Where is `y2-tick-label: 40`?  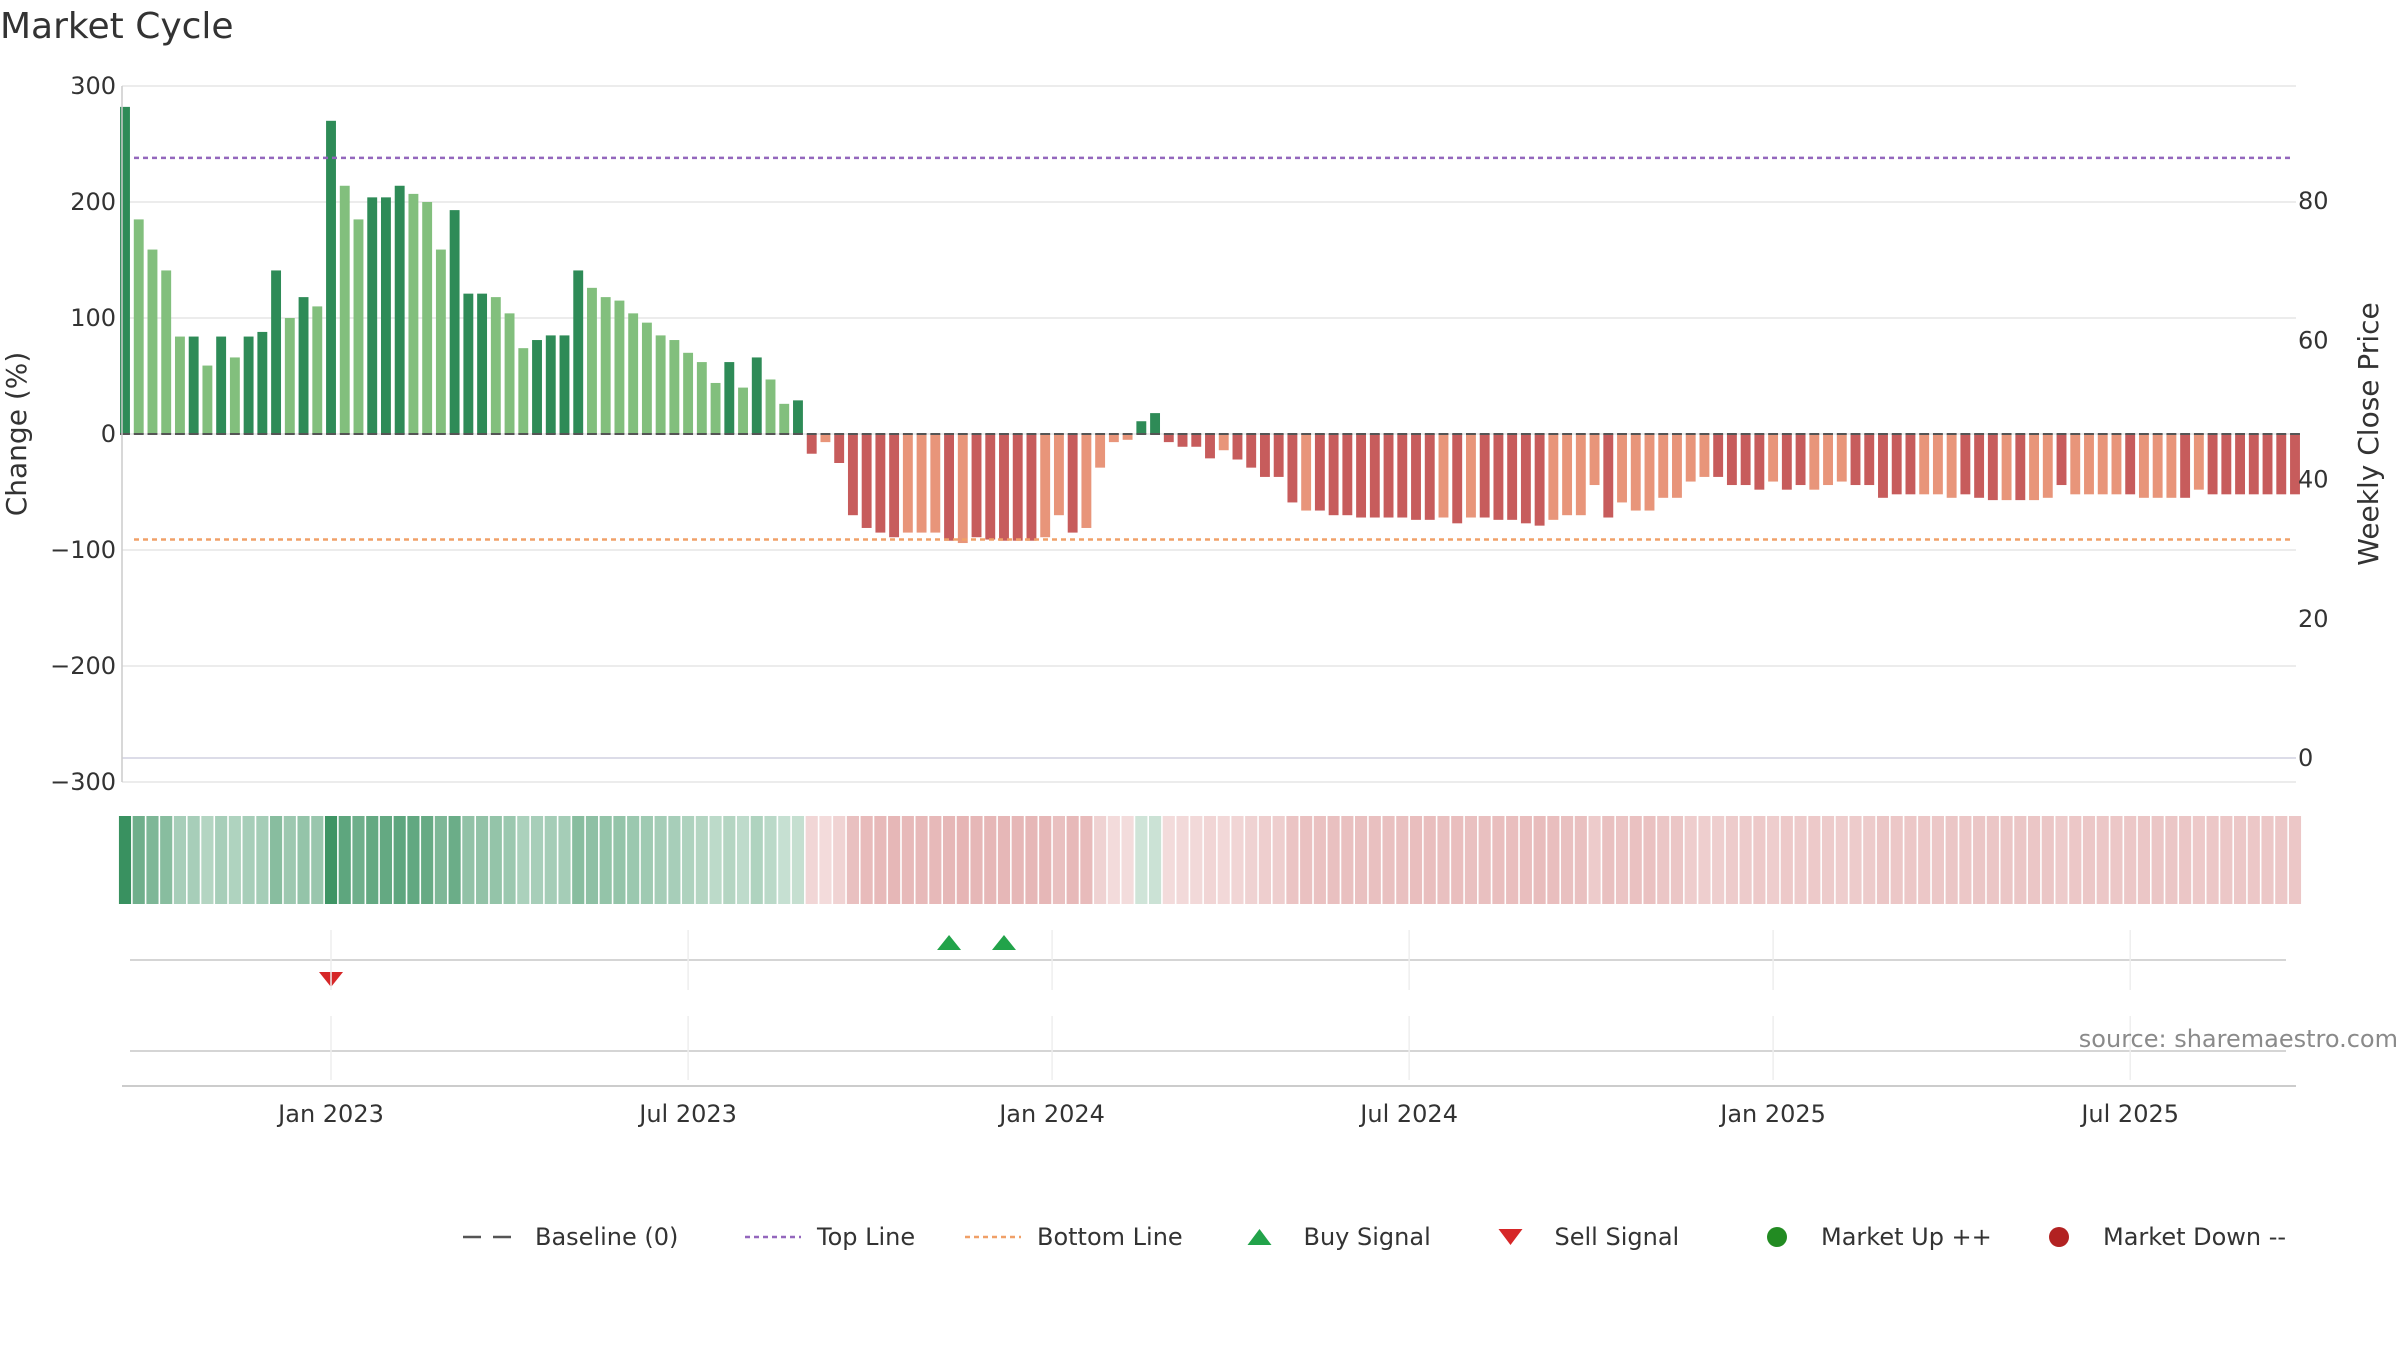 y2-tick-label: 40 is located at coordinates (2313, 480).